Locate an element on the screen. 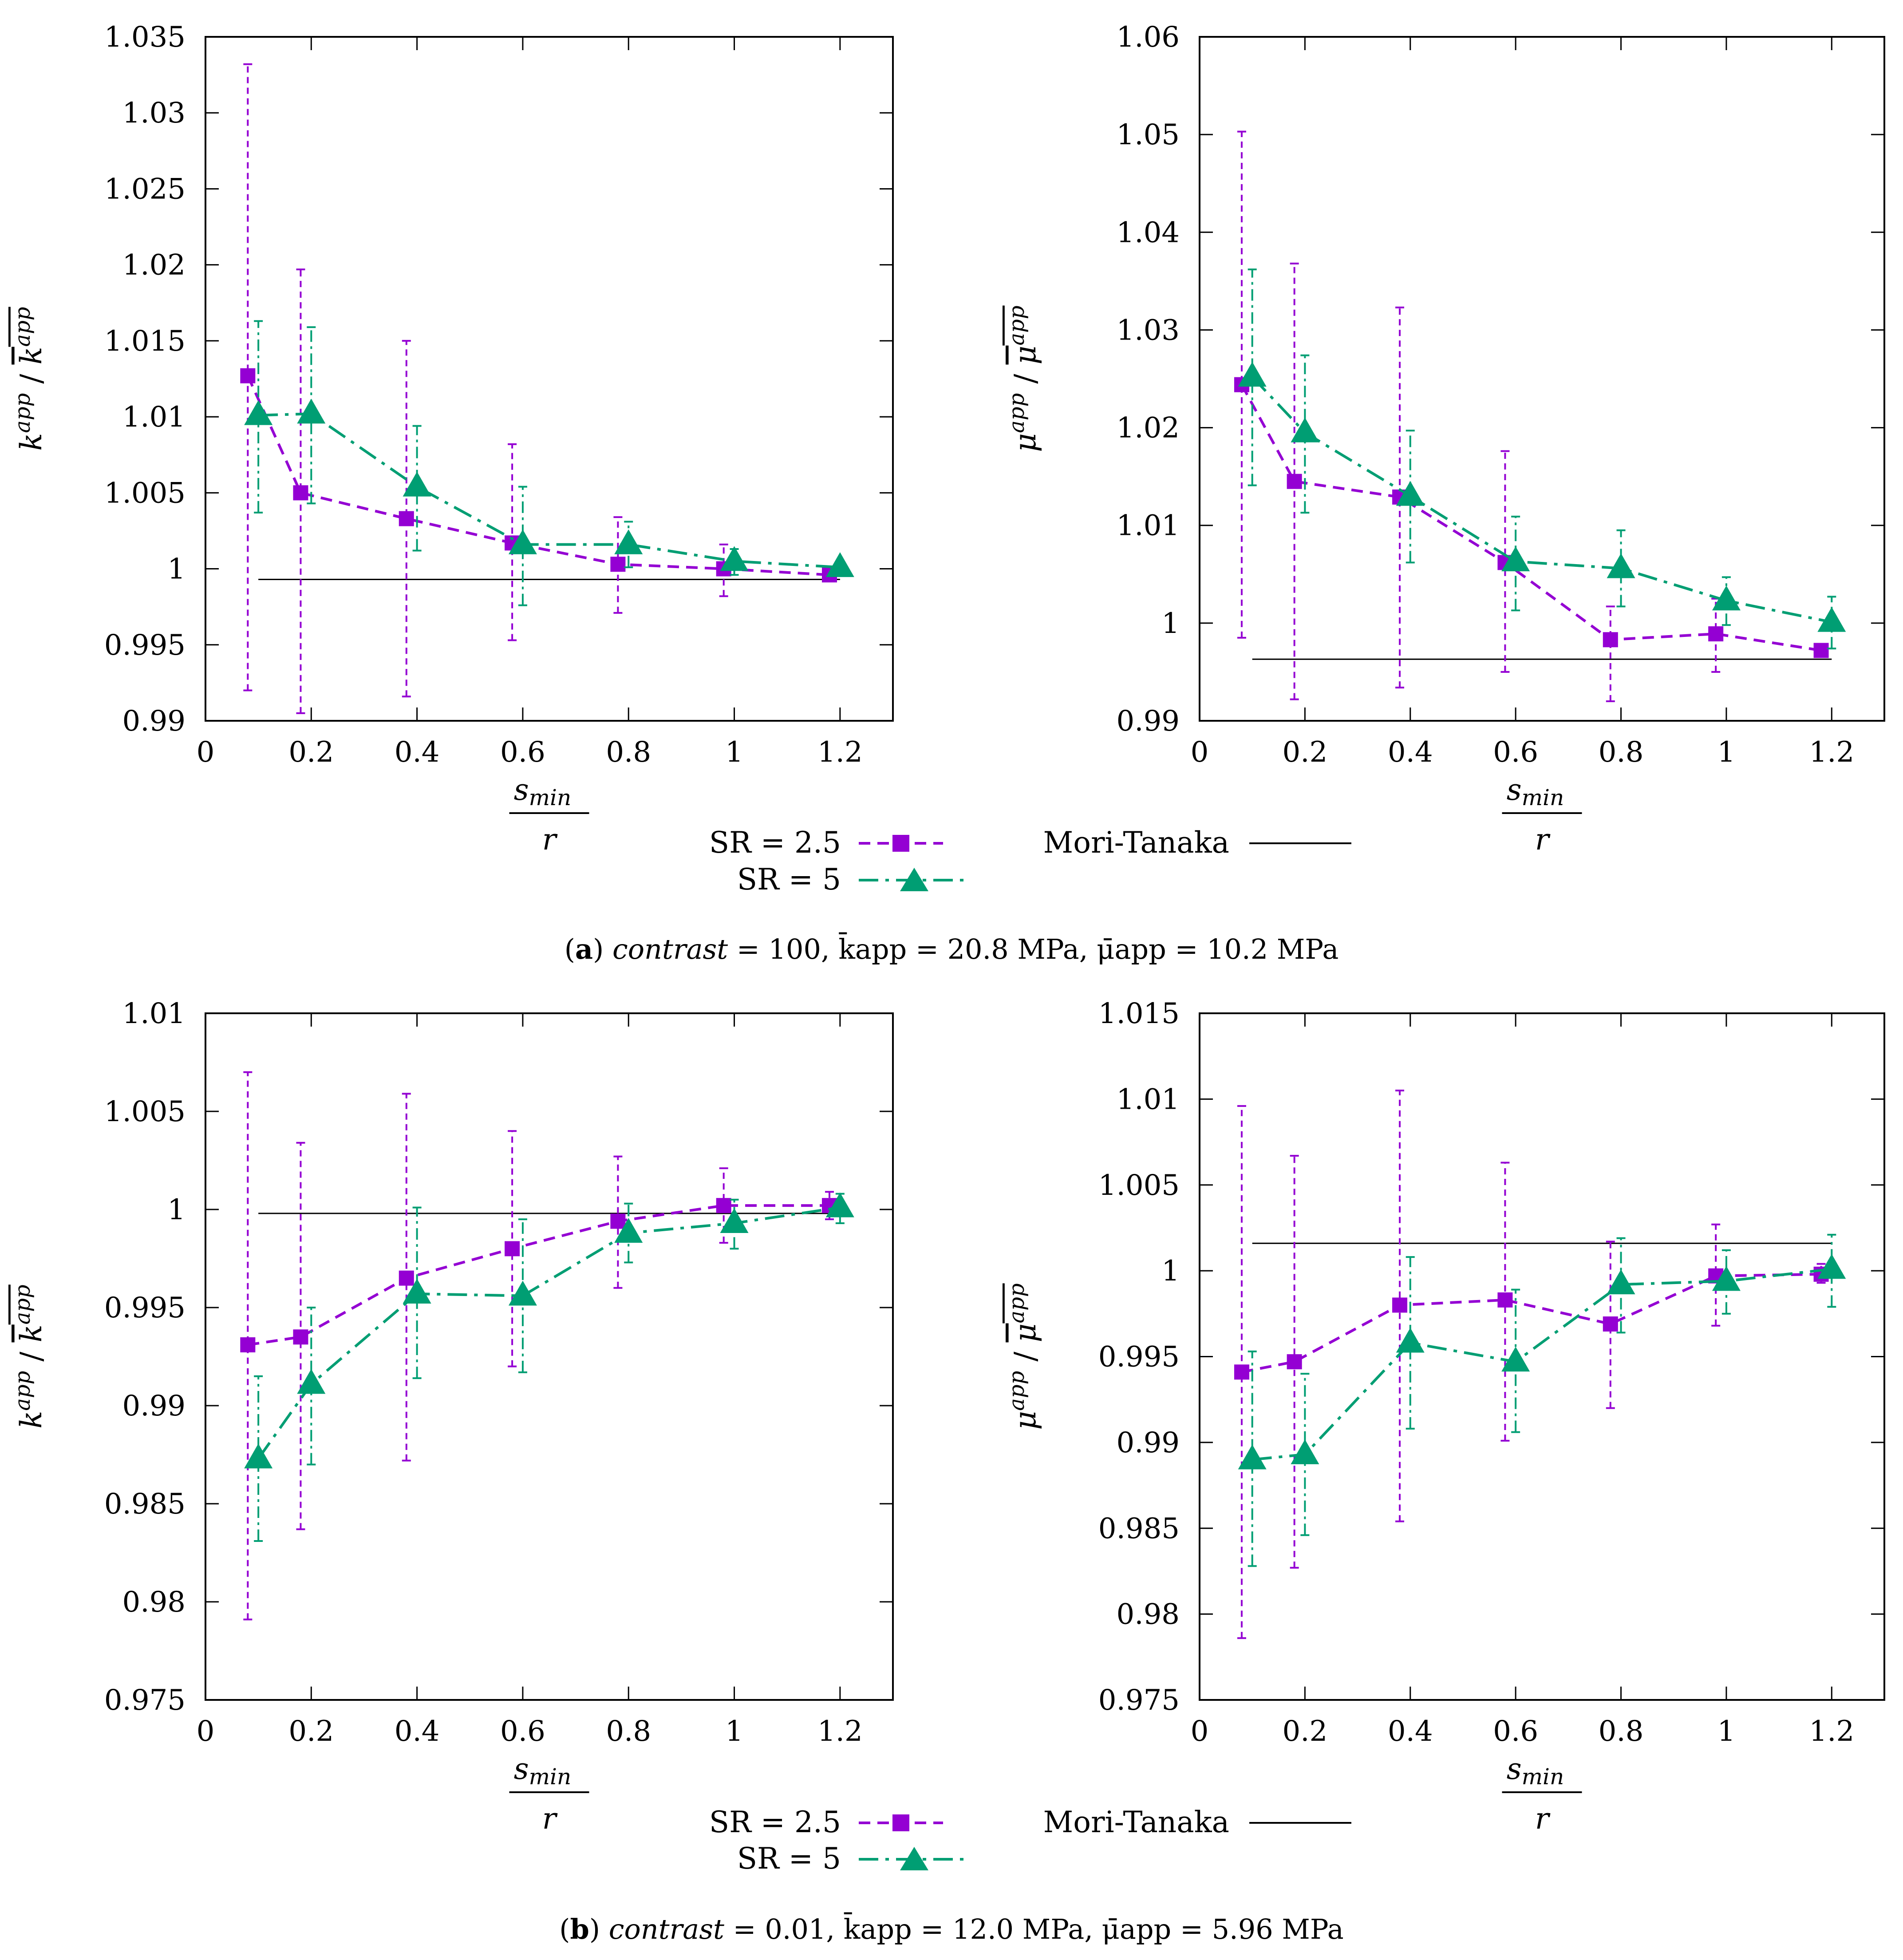  legend-b-sr5-marker is located at coordinates (914, 1858).